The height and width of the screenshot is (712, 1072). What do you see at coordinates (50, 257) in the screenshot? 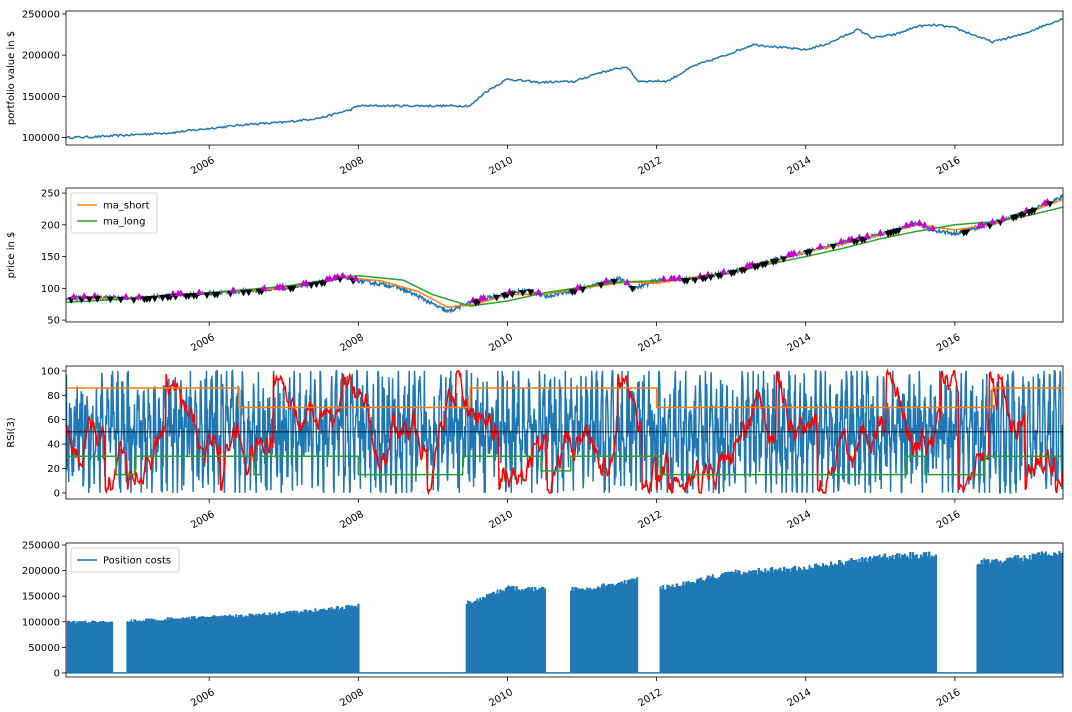
I see `y-tick-label: 150` at bounding box center [50, 257].